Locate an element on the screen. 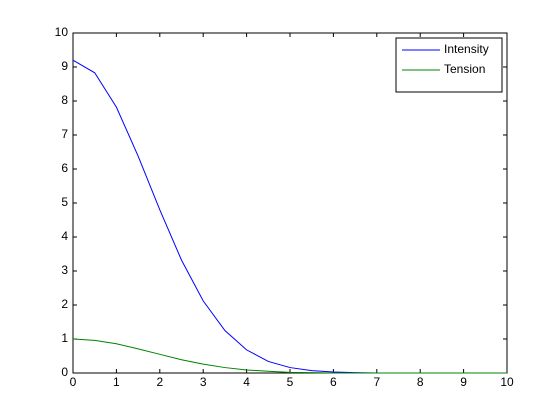  x-tick-label: 6 is located at coordinates (333, 382).